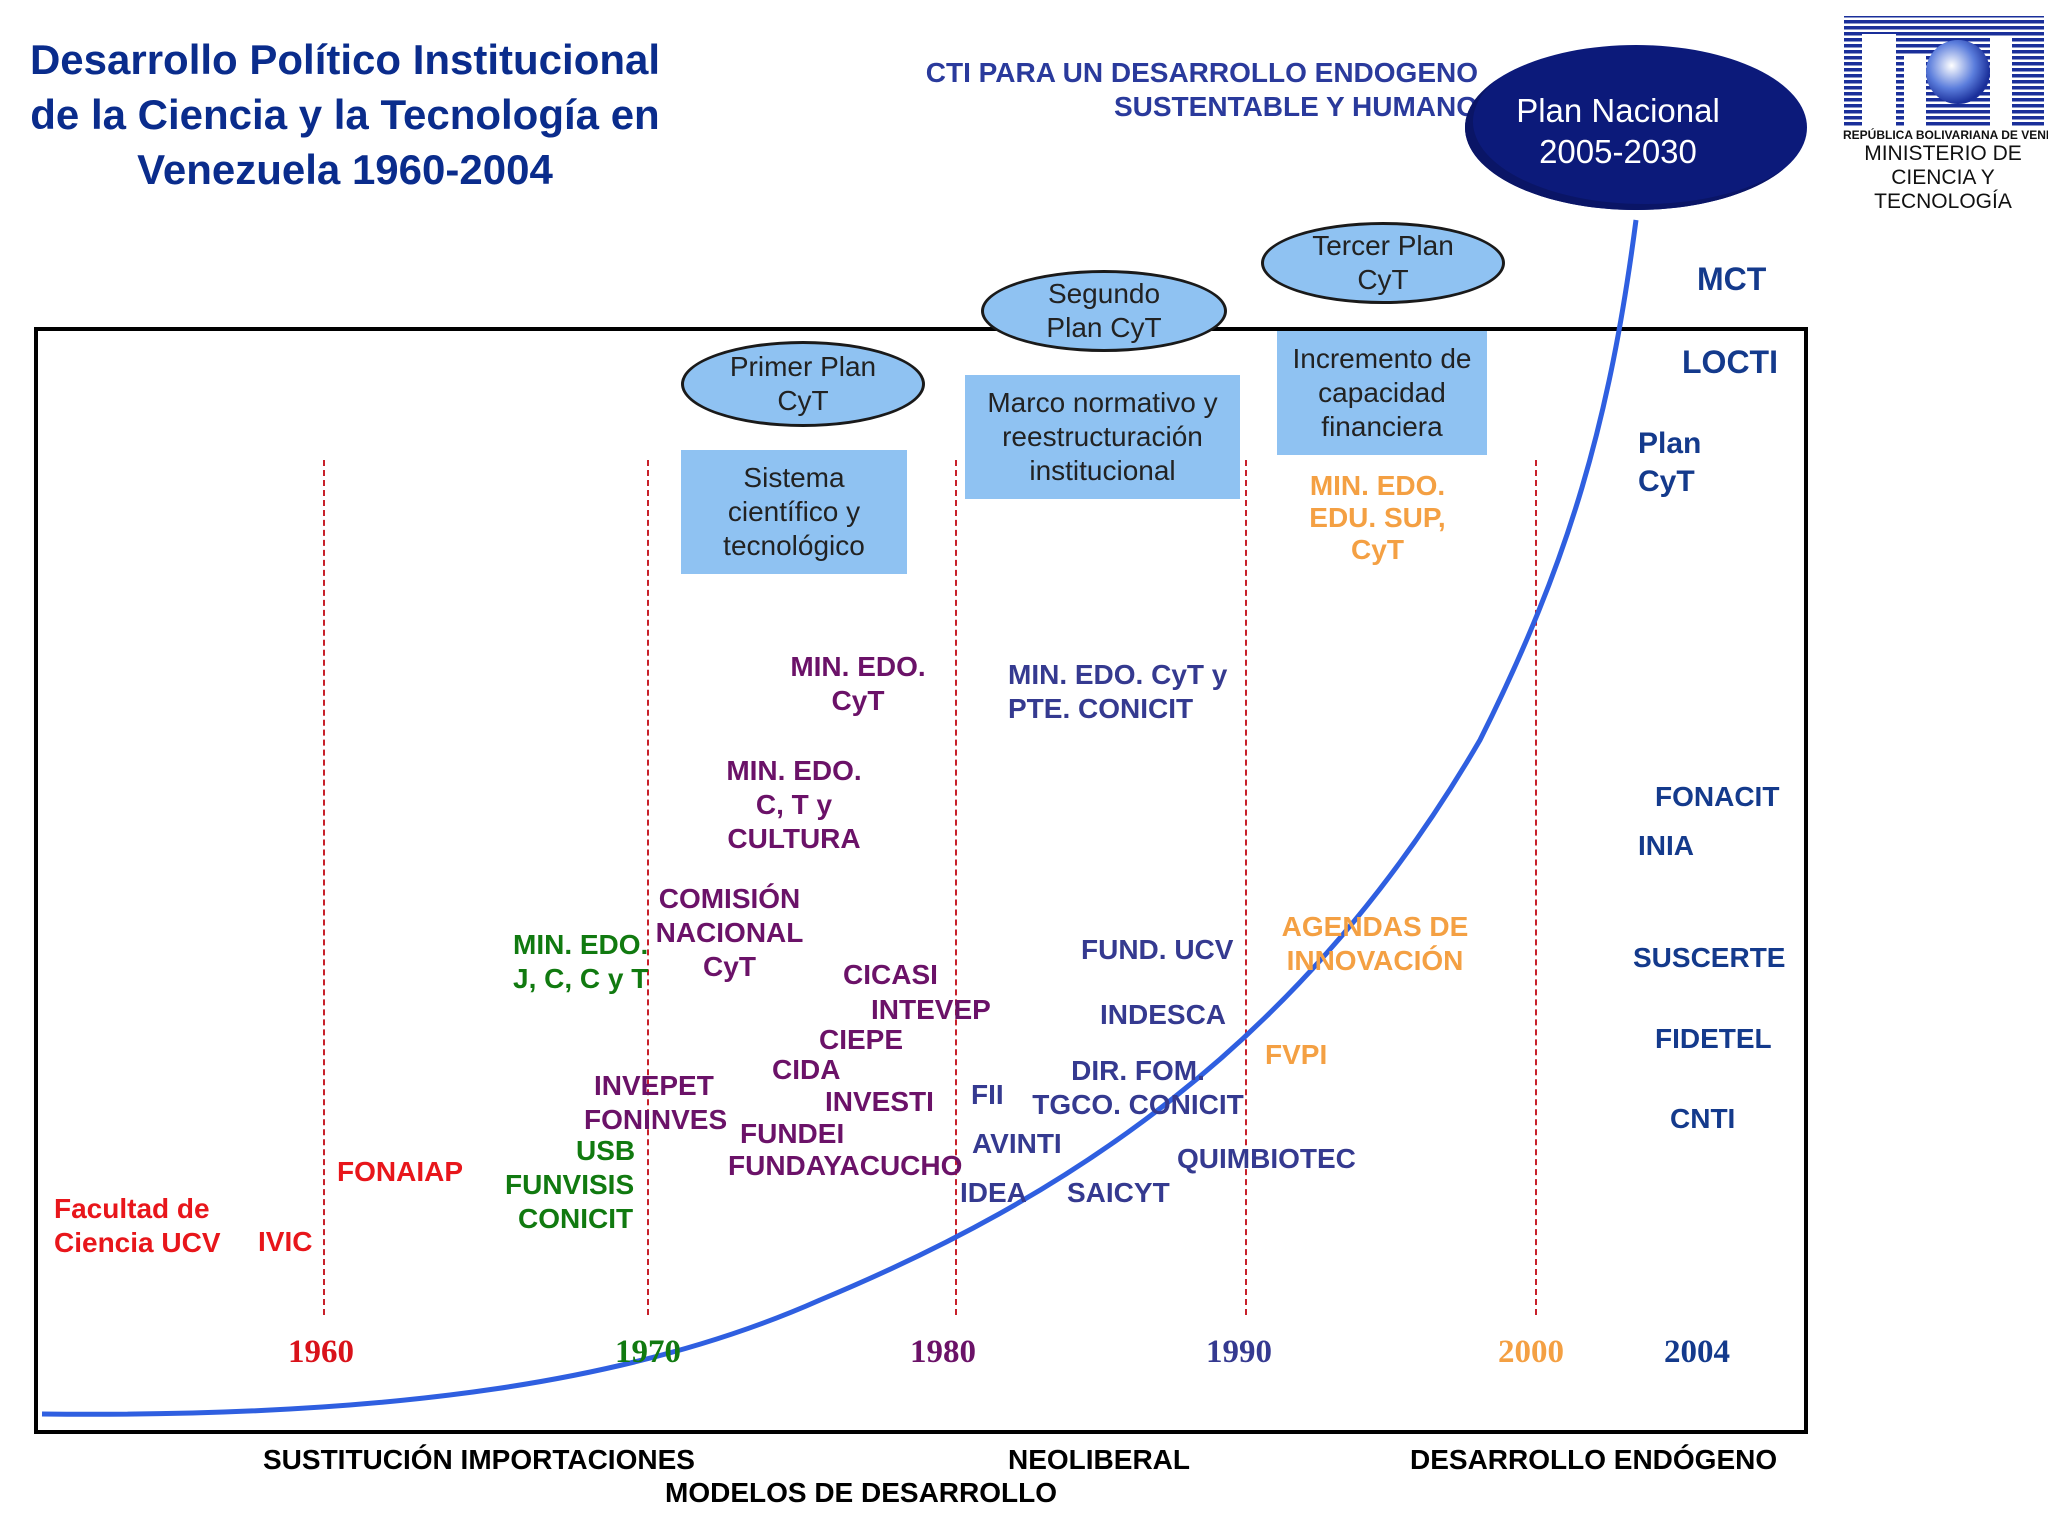  I want to click on label-fonaiap: FONAIAP, so click(400, 1171).